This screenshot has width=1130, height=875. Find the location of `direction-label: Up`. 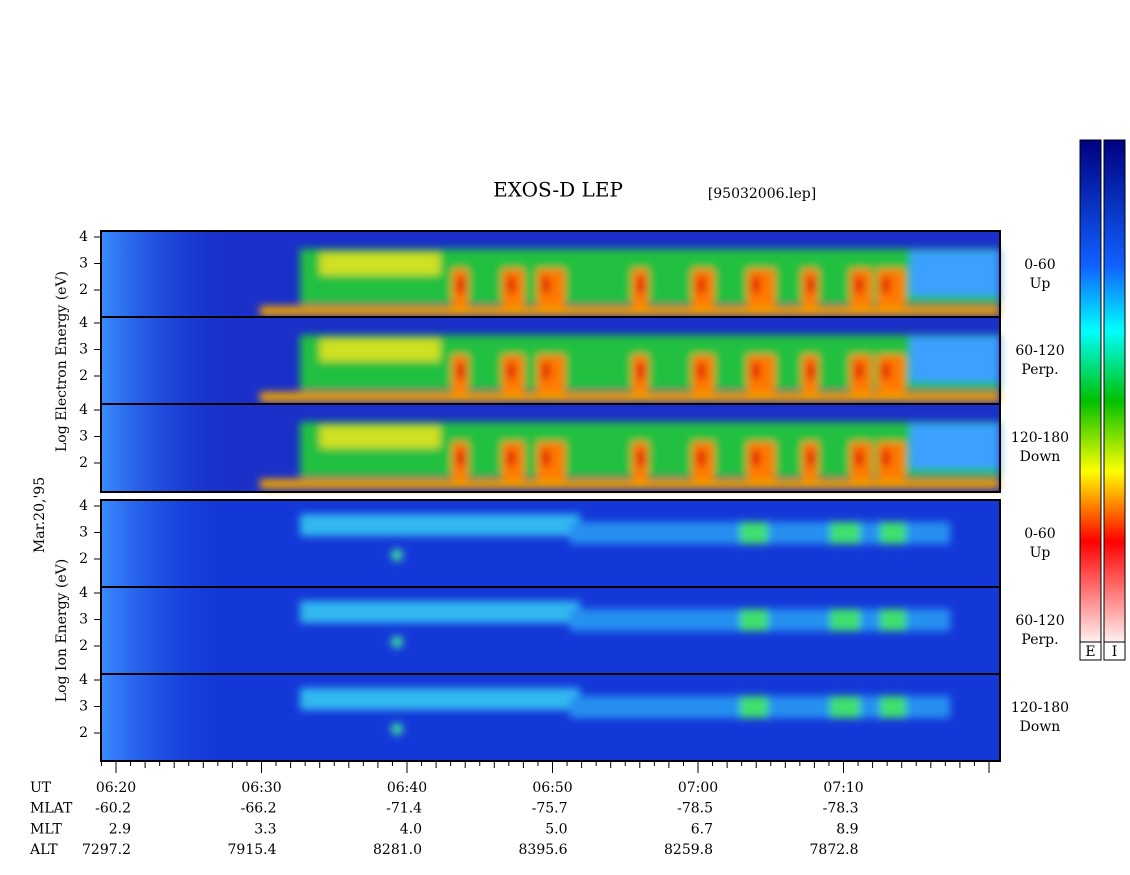

direction-label: Up is located at coordinates (1040, 284).